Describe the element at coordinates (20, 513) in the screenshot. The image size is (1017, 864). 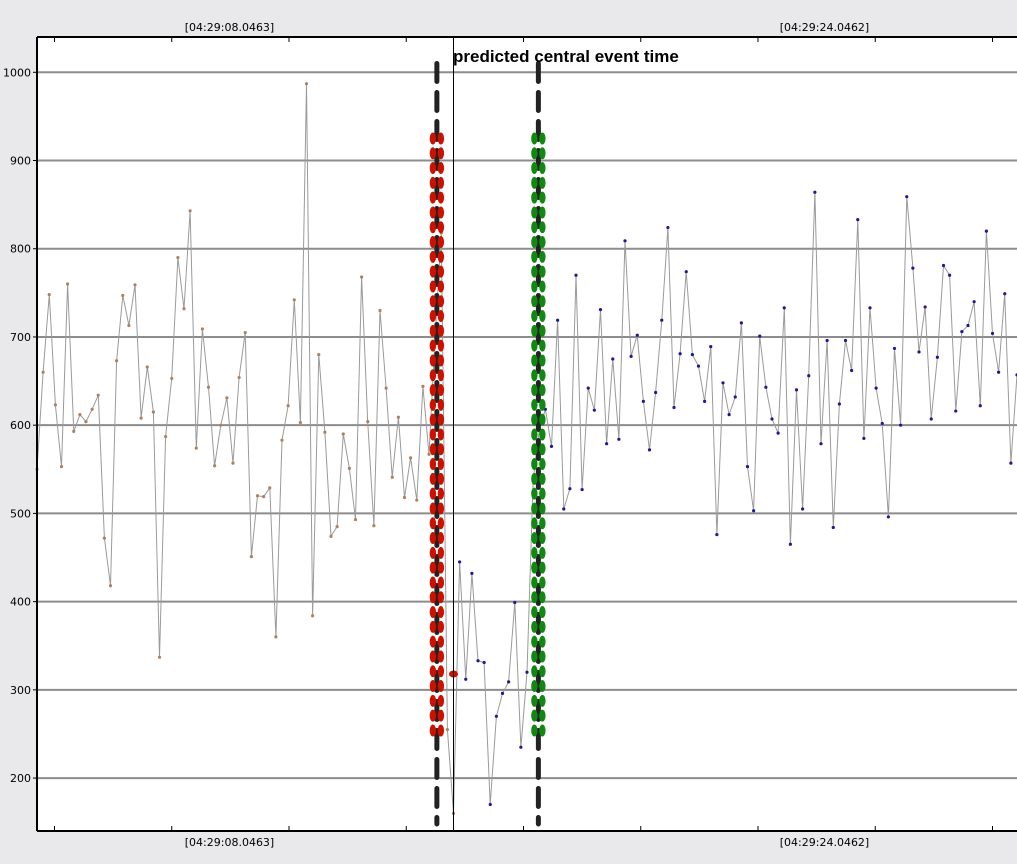
I see `y-tick-label-500: 500` at that location.